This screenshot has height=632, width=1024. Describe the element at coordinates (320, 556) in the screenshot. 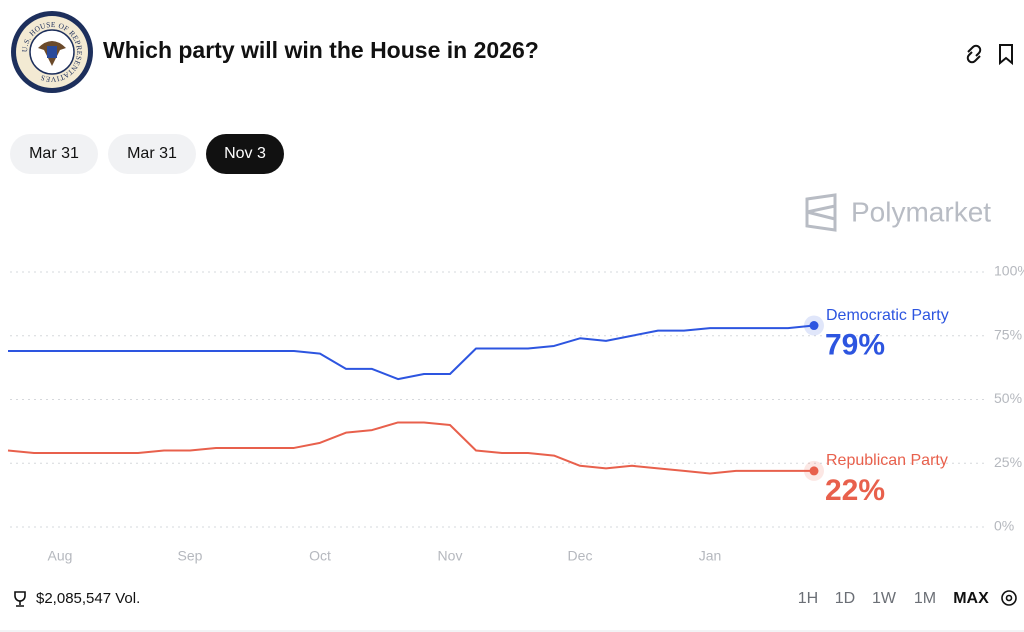

I see `x-tick-label: Oct` at that location.